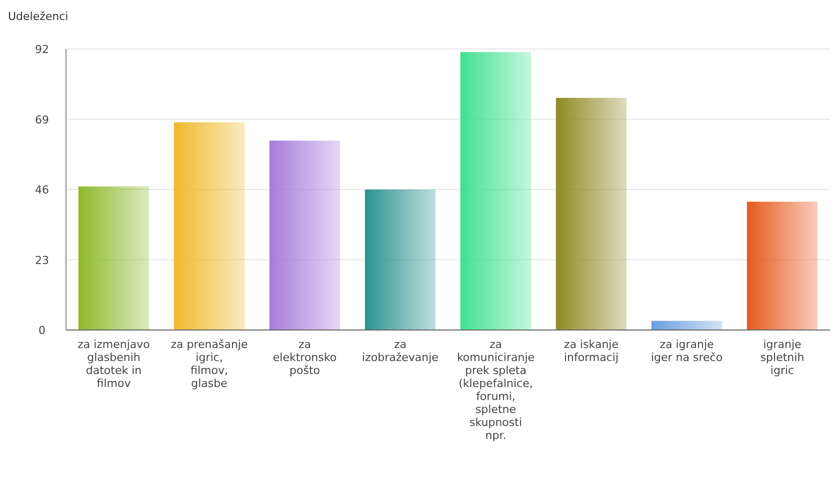 This screenshot has width=838, height=488. I want to click on y-tick-label: 69, so click(42, 119).